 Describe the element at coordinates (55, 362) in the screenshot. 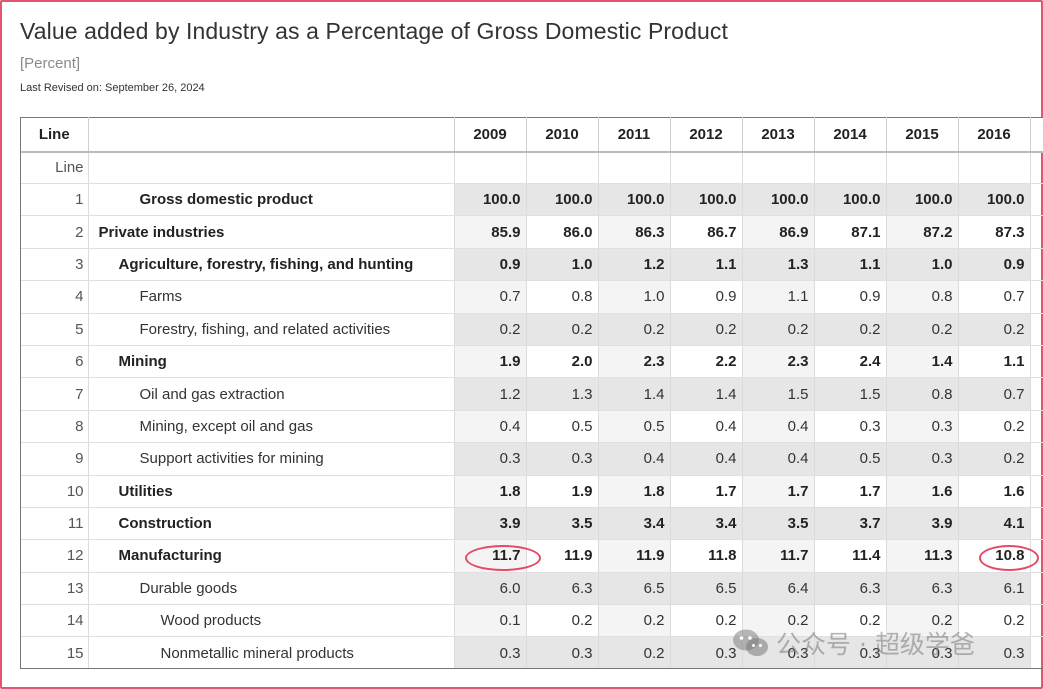

I see `row-line-number: 6` at that location.